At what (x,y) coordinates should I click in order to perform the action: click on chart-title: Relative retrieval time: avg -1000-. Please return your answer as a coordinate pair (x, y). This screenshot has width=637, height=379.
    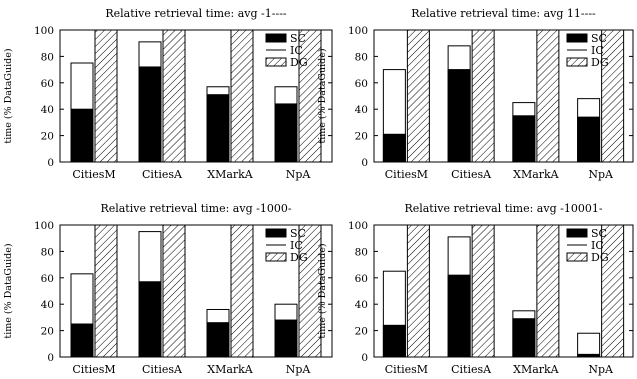
    Looking at the image, I should click on (195, 208).